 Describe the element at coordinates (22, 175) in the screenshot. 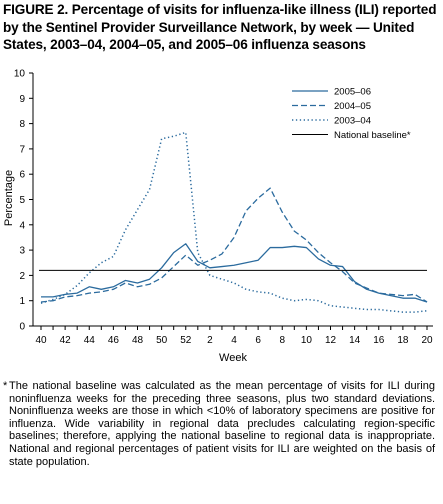

I see `y-tick-label: 6` at that location.